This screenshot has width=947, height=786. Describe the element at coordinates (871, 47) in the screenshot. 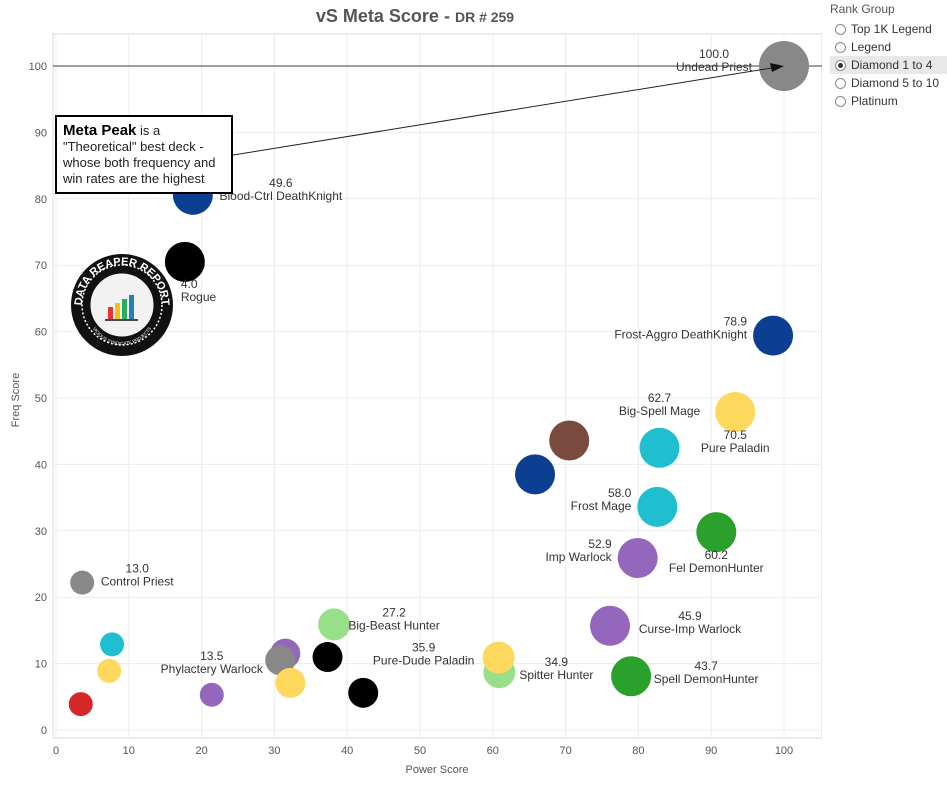

I see `legend-item-label: Legend` at that location.